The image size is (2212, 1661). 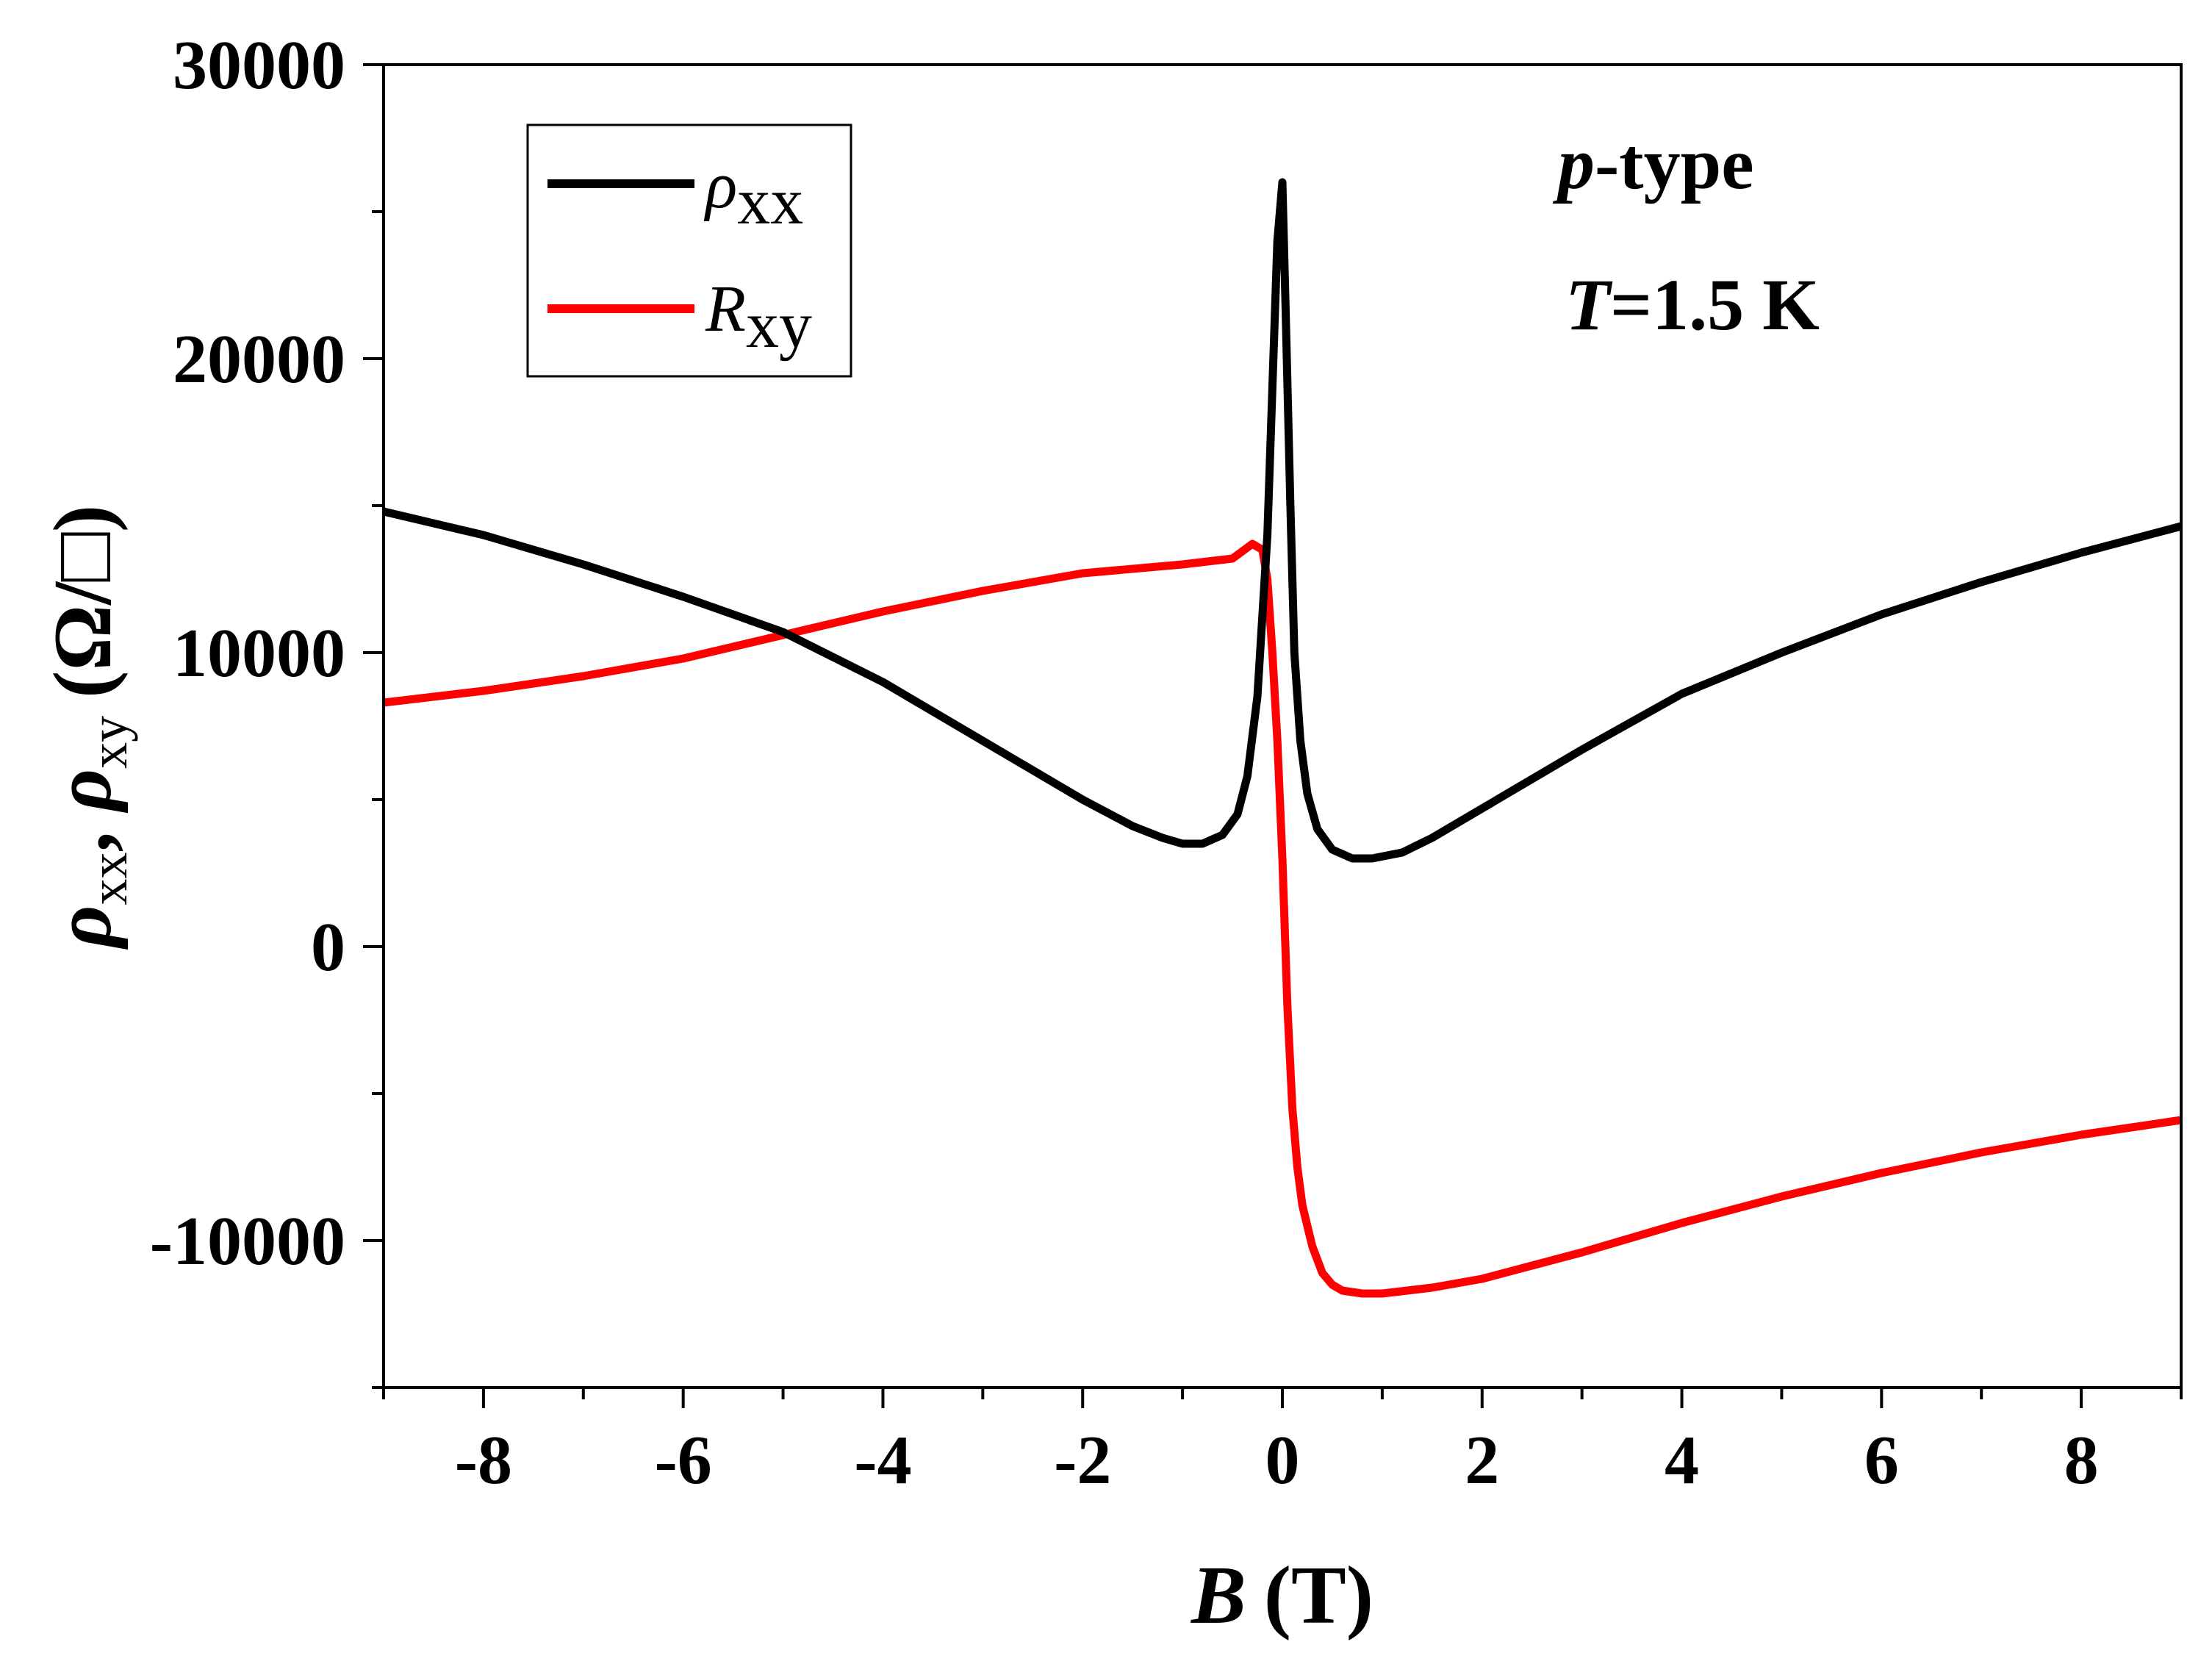 I want to click on legend-label-r-xy: Rxy, so click(x=758, y=318).